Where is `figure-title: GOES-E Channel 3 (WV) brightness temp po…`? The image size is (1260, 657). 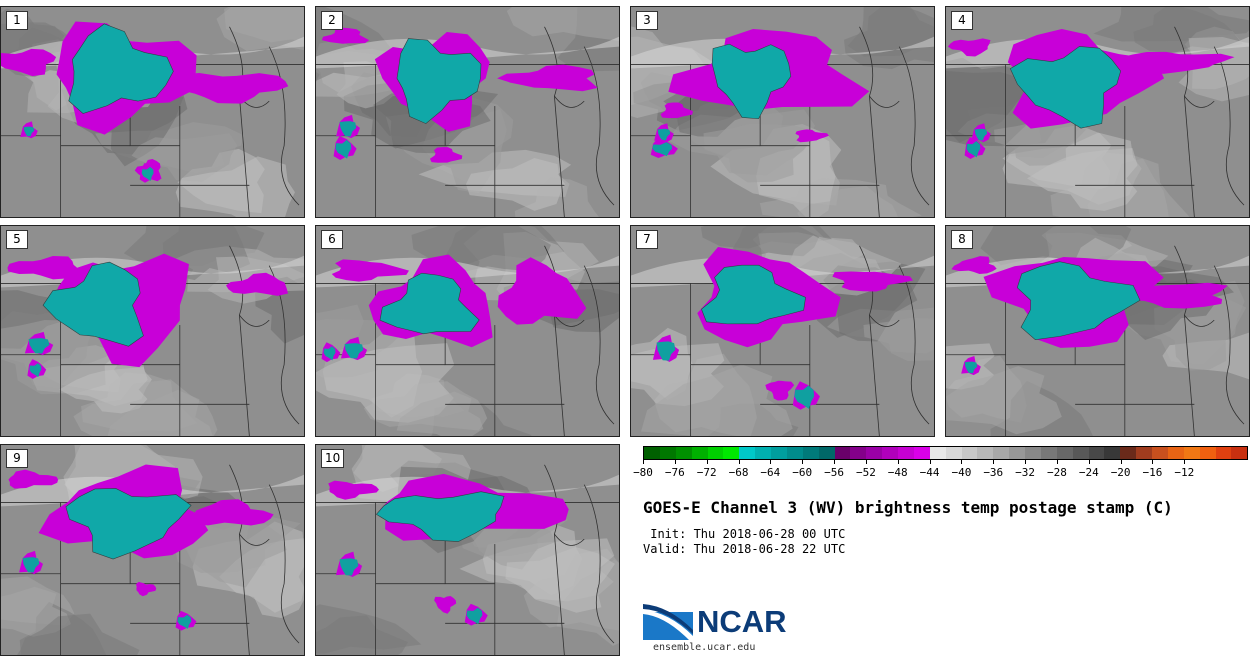
figure-title: GOES-E Channel 3 (WV) brightness temp po… is located at coordinates (908, 507).